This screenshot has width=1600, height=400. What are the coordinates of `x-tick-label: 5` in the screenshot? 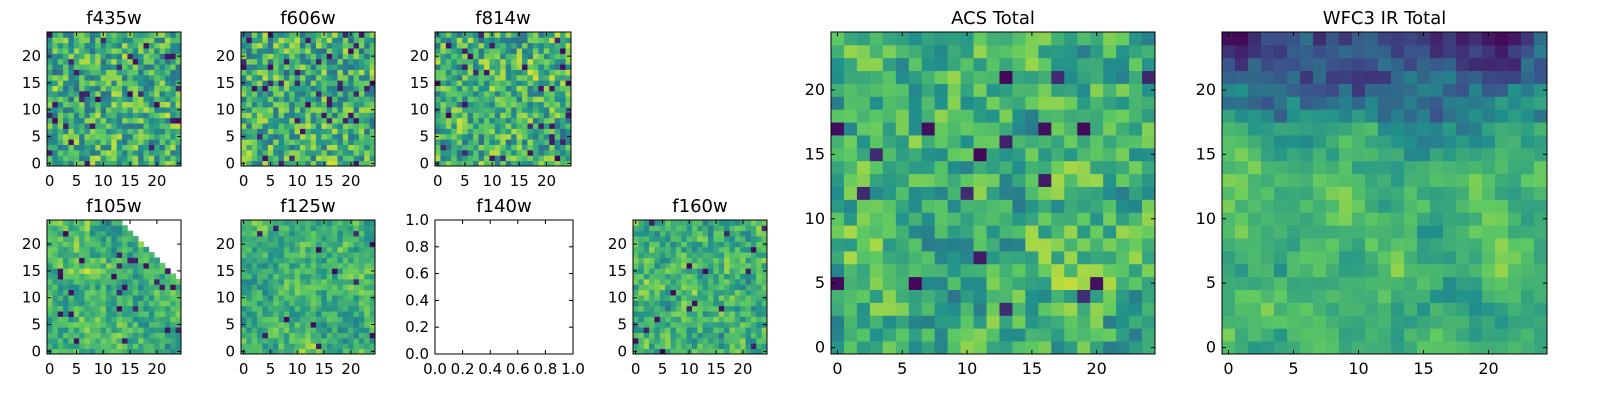 It's located at (663, 369).